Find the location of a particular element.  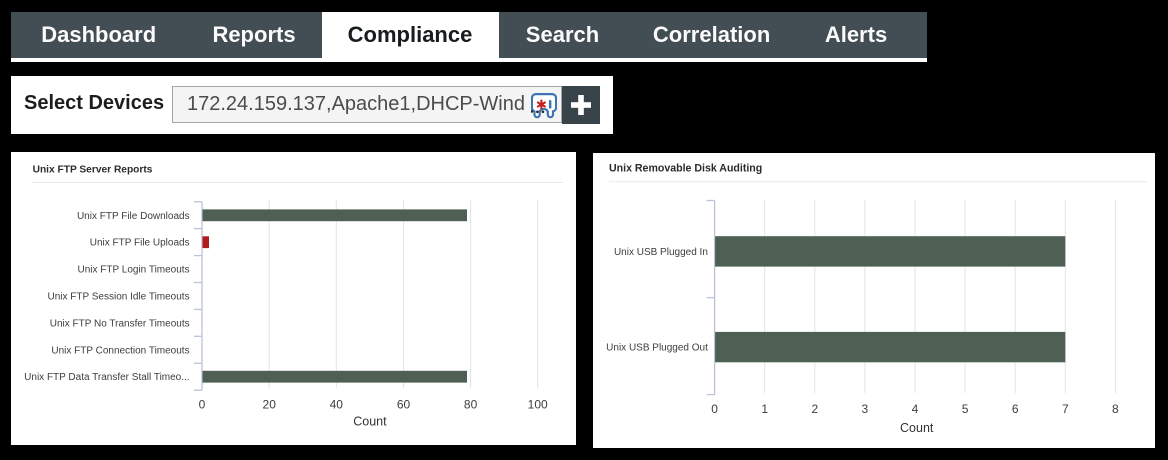

svg-text: 3 is located at coordinates (865, 409).